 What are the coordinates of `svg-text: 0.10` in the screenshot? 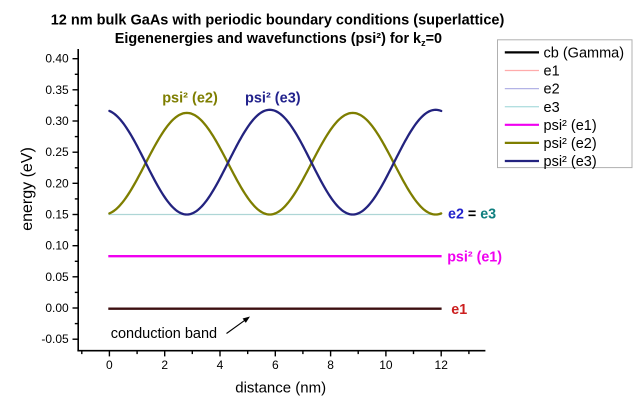 It's located at (57, 246).